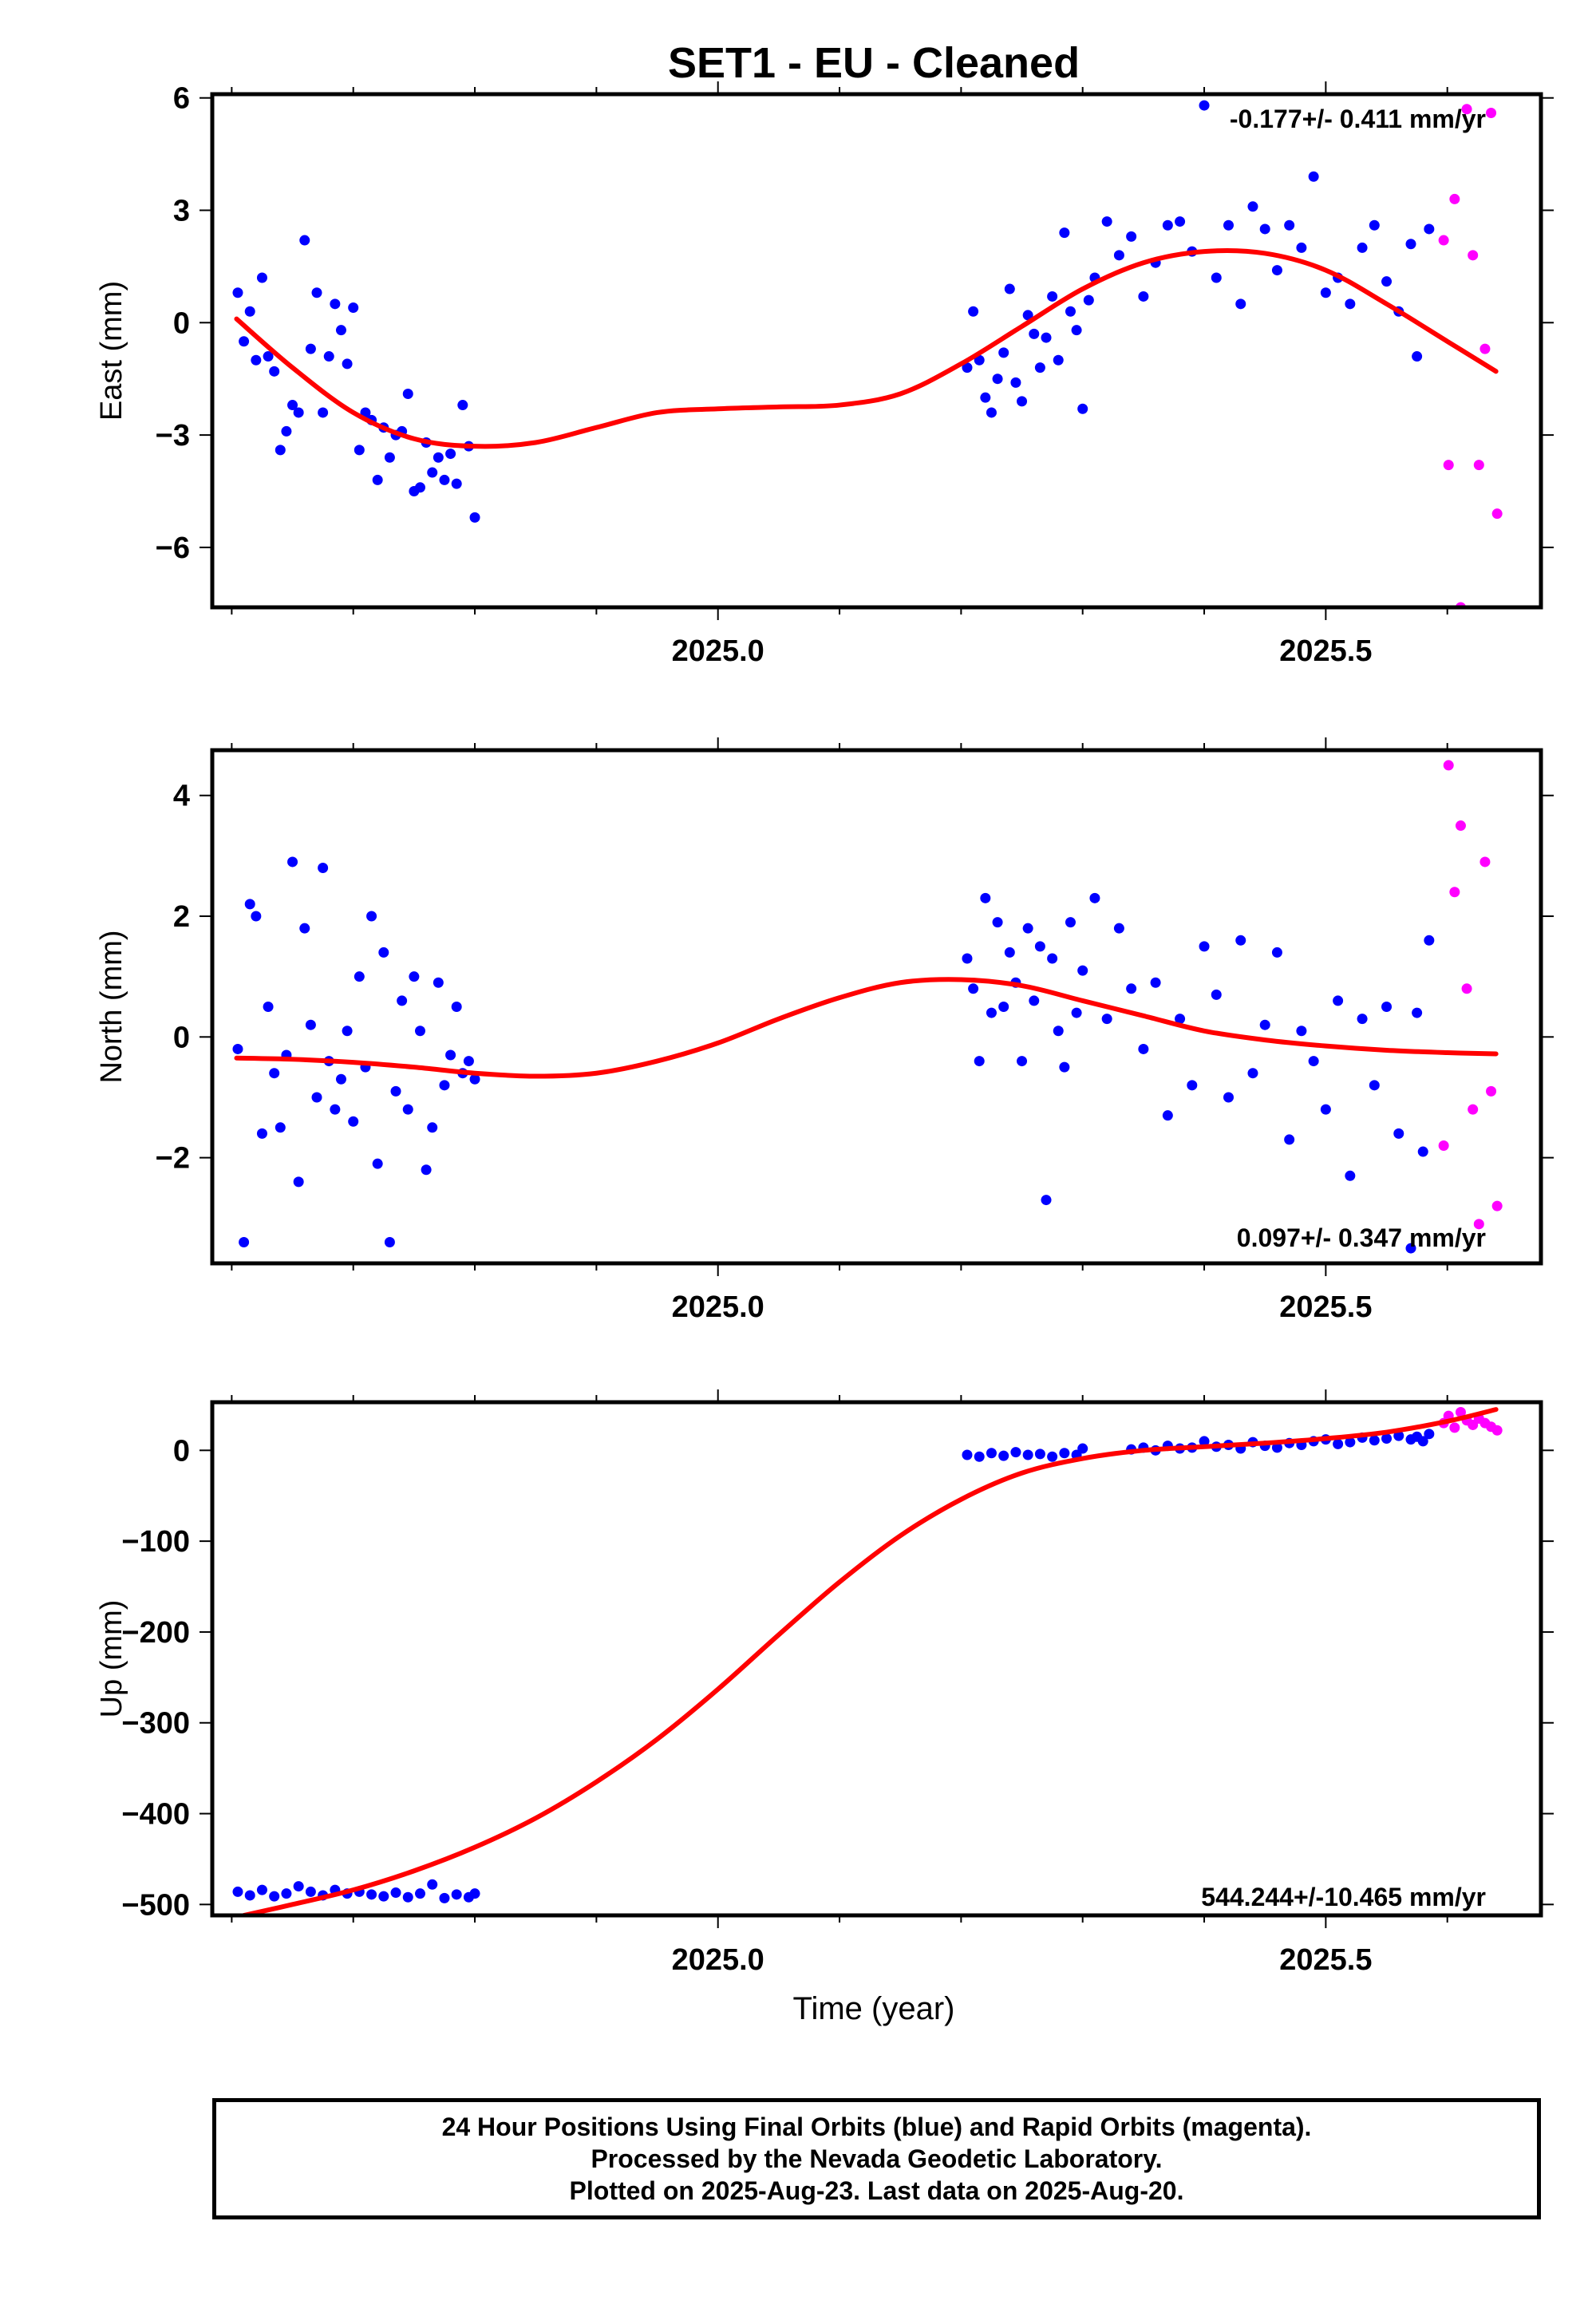  I want to click on y-tick-label: −400, so click(155, 1815).